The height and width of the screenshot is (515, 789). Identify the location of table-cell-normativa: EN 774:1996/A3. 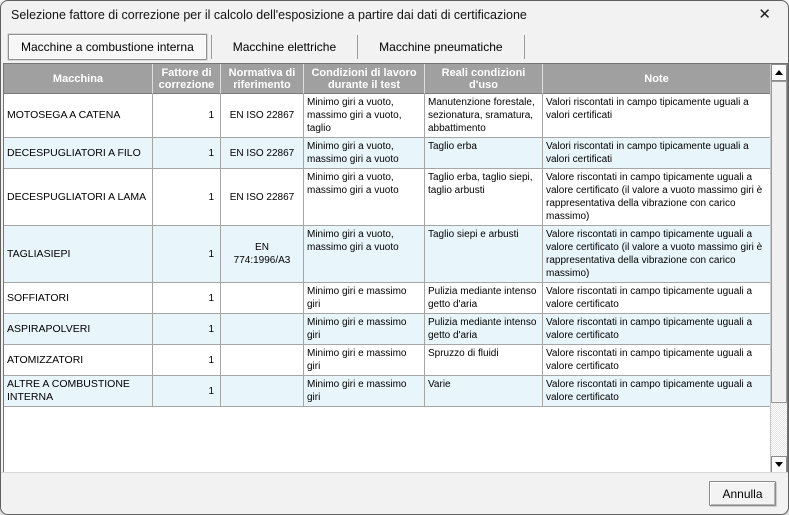
(262, 254).